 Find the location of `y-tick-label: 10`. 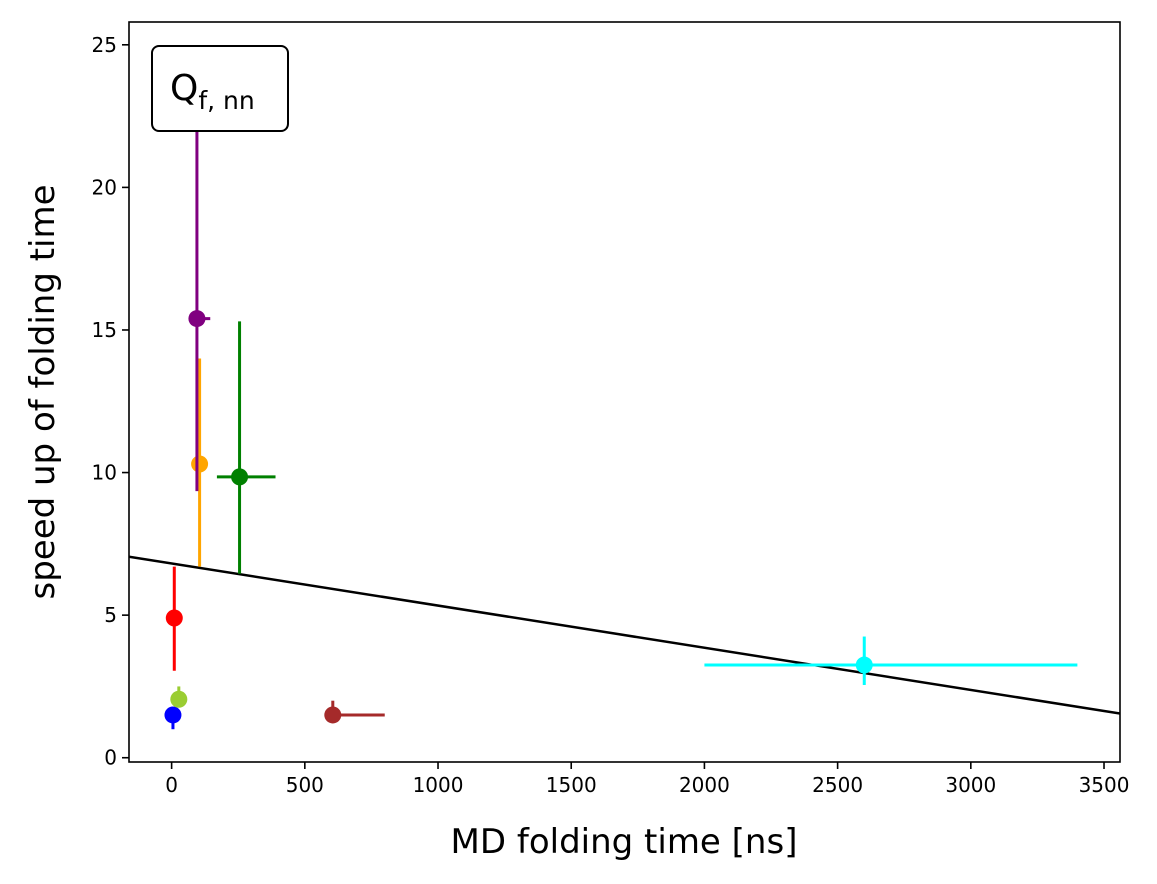

y-tick-label: 10 is located at coordinates (104, 473).